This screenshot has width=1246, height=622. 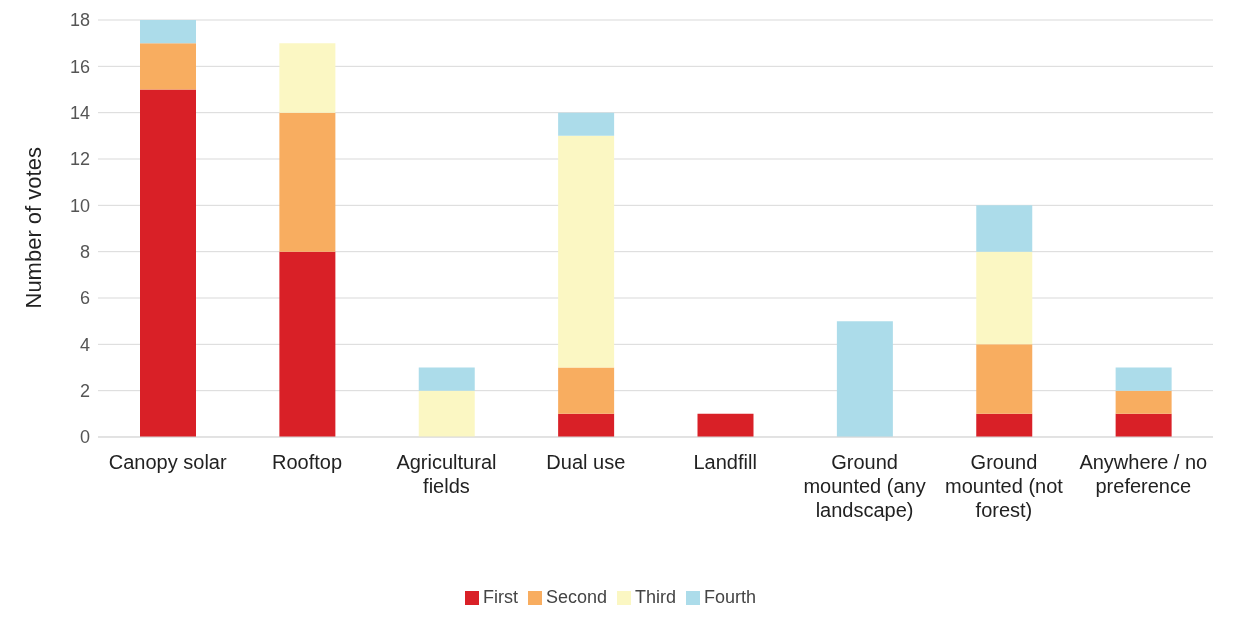 What do you see at coordinates (725, 462) in the screenshot?
I see `x-tick-label: Landfill` at bounding box center [725, 462].